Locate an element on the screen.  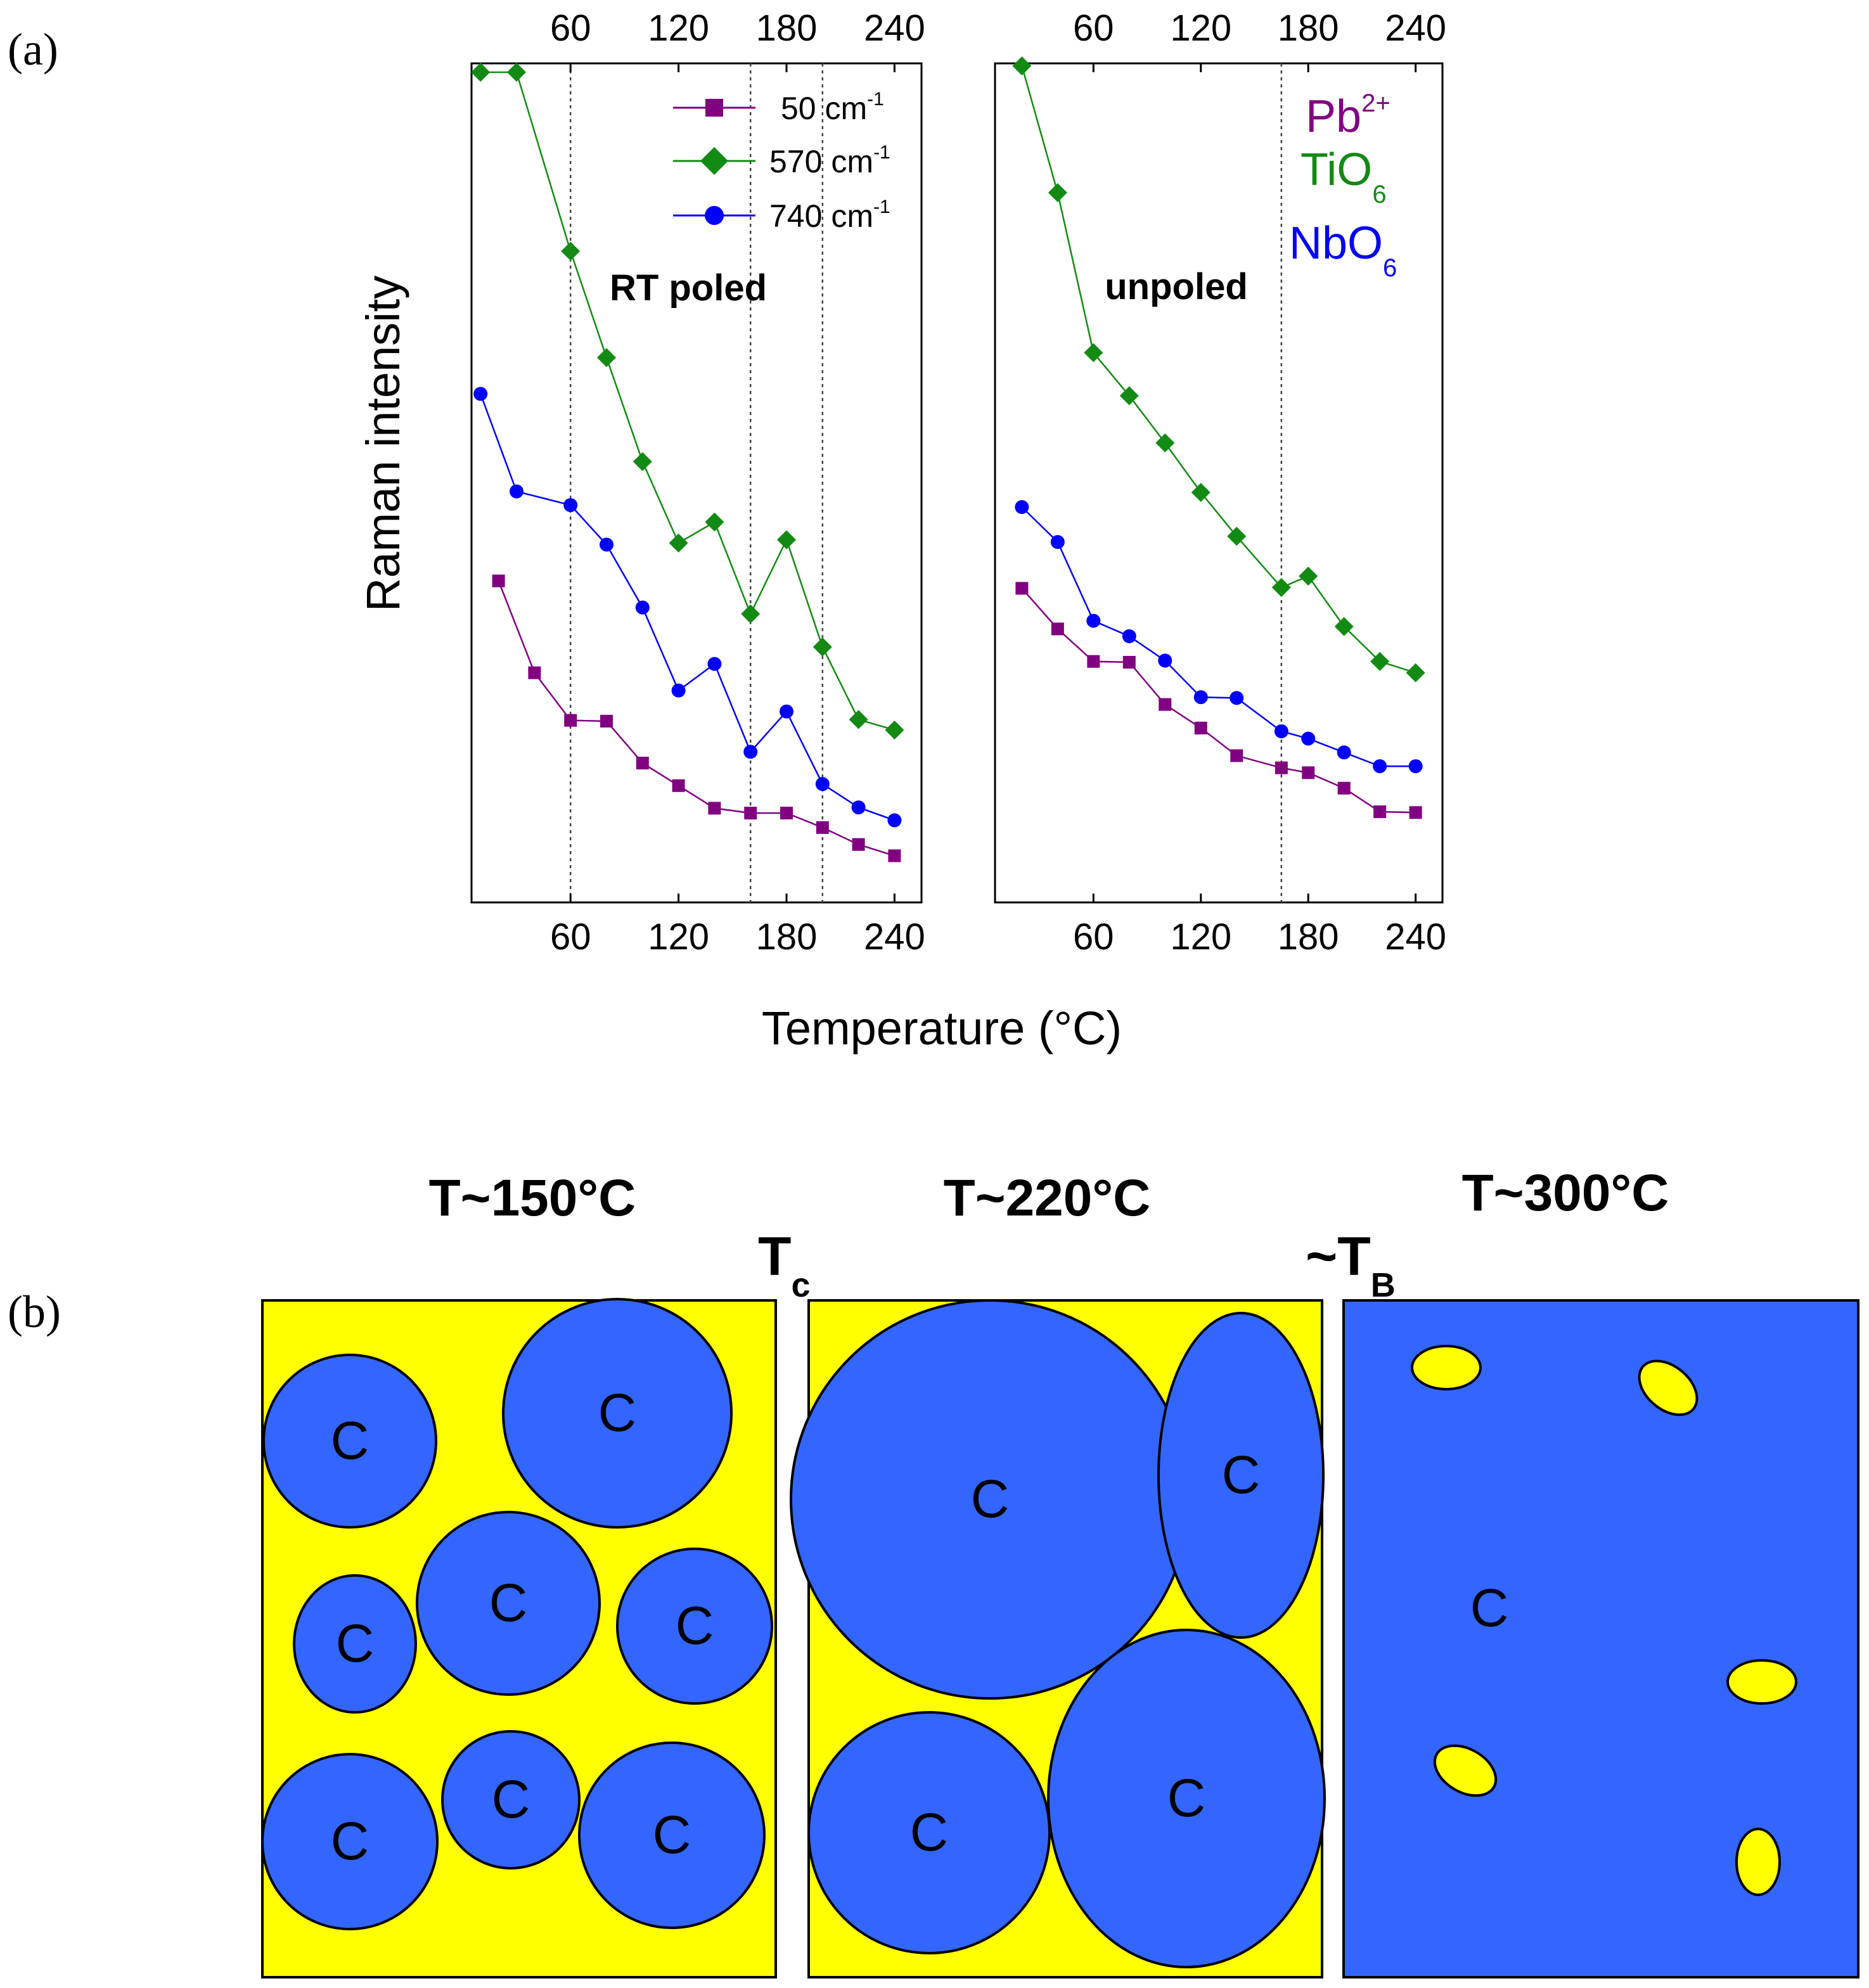
temperature-label-300: T~300°C is located at coordinates (1565, 1193).